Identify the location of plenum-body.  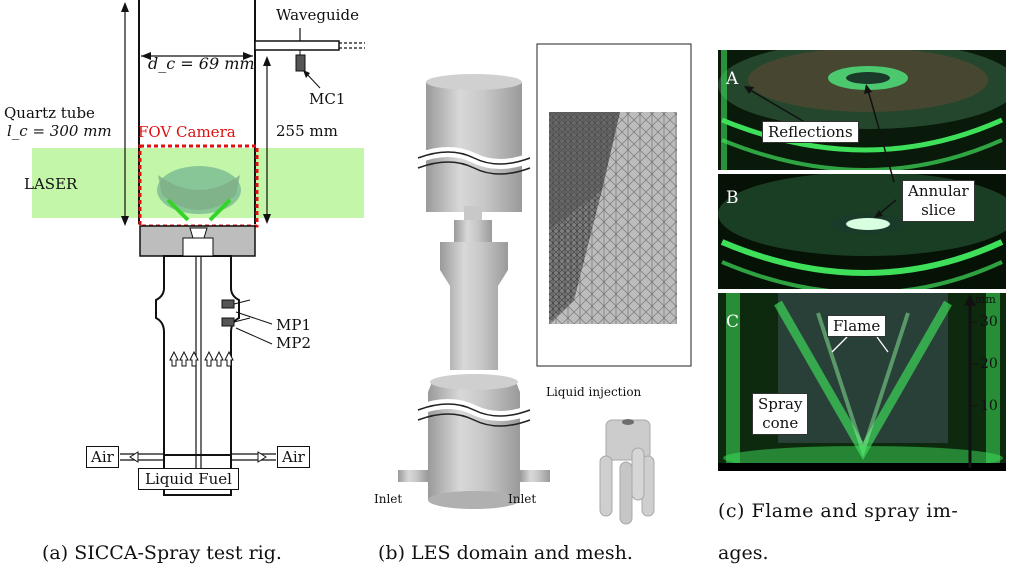
(197, 355).